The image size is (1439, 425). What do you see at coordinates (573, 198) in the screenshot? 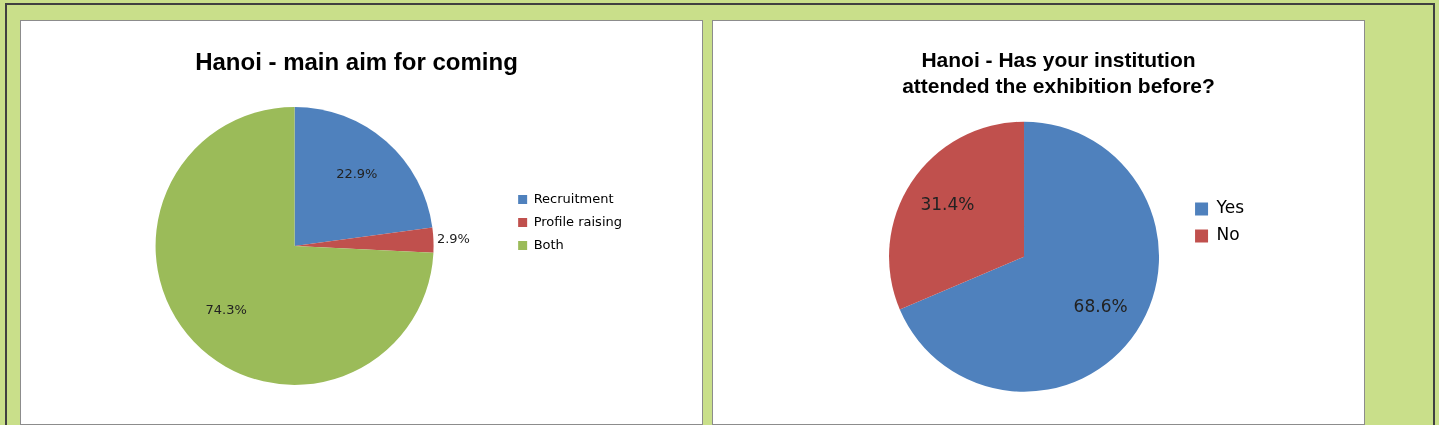
I see `legend-label: Recruitment` at bounding box center [573, 198].